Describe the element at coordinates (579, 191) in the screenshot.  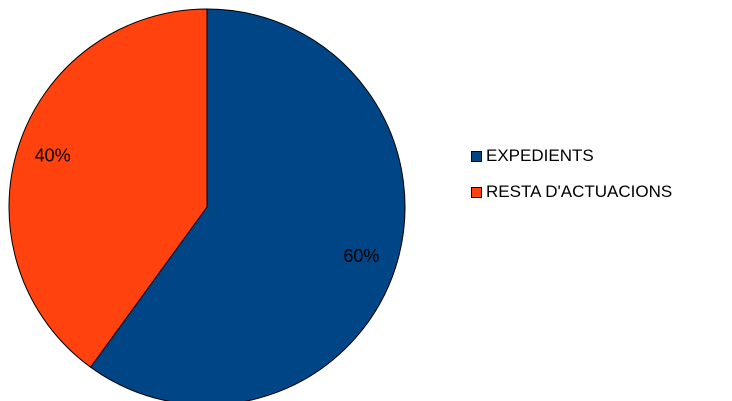
I see `legend-label-resta-actuacions: RESTA D'ACTUACIONS` at that location.